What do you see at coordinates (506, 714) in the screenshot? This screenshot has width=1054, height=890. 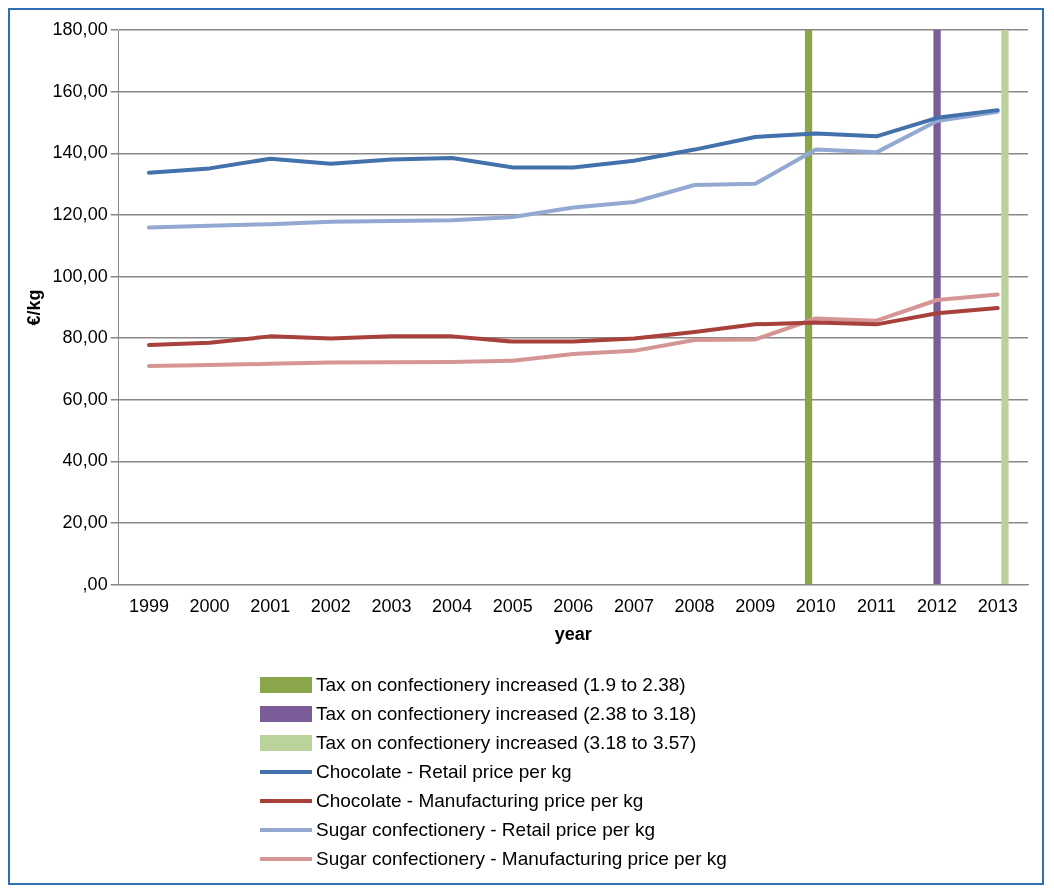 I see `legend-label: Tax on confectionery increased (2.38 to 3.18)` at bounding box center [506, 714].